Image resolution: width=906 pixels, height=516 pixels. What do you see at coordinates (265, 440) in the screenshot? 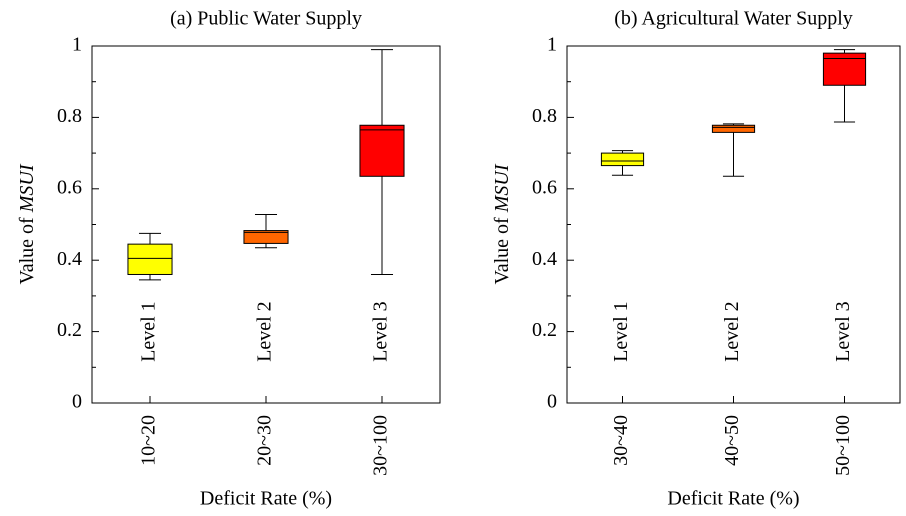
I see `x-tick-label: 20~30` at bounding box center [265, 440].